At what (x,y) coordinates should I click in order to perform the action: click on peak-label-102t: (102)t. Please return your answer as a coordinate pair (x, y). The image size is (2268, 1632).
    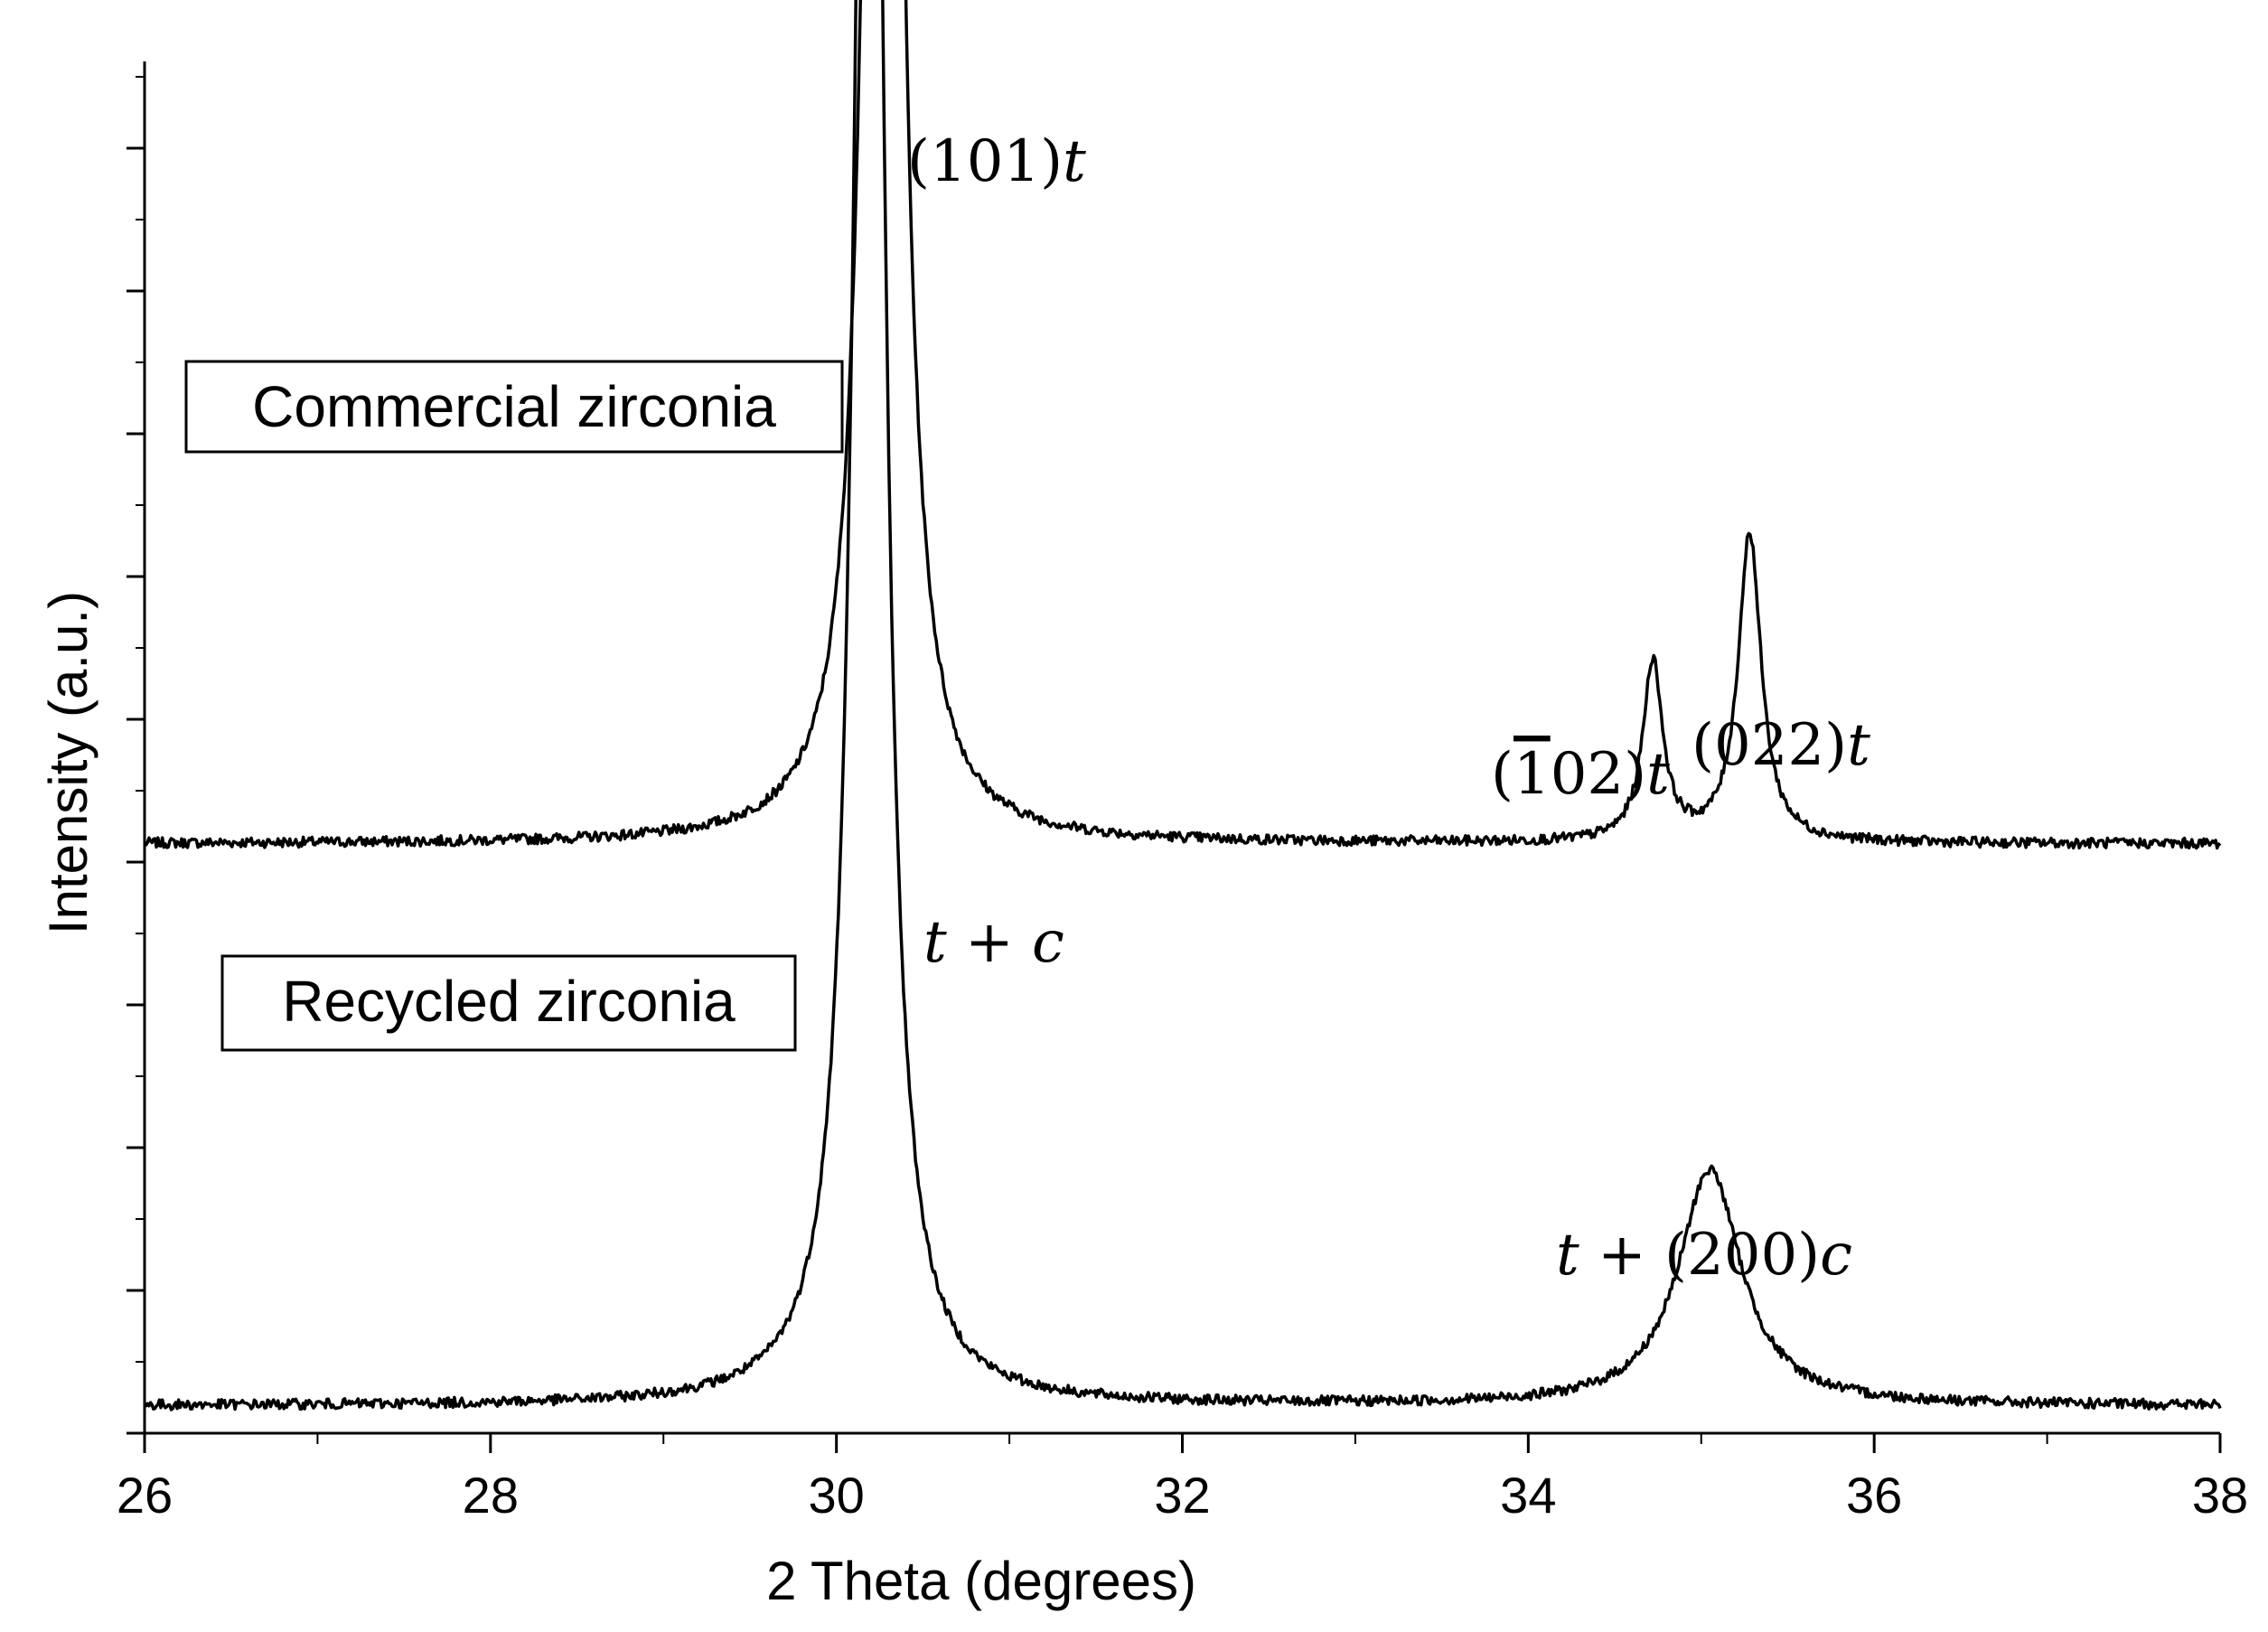
    Looking at the image, I should click on (1580, 775).